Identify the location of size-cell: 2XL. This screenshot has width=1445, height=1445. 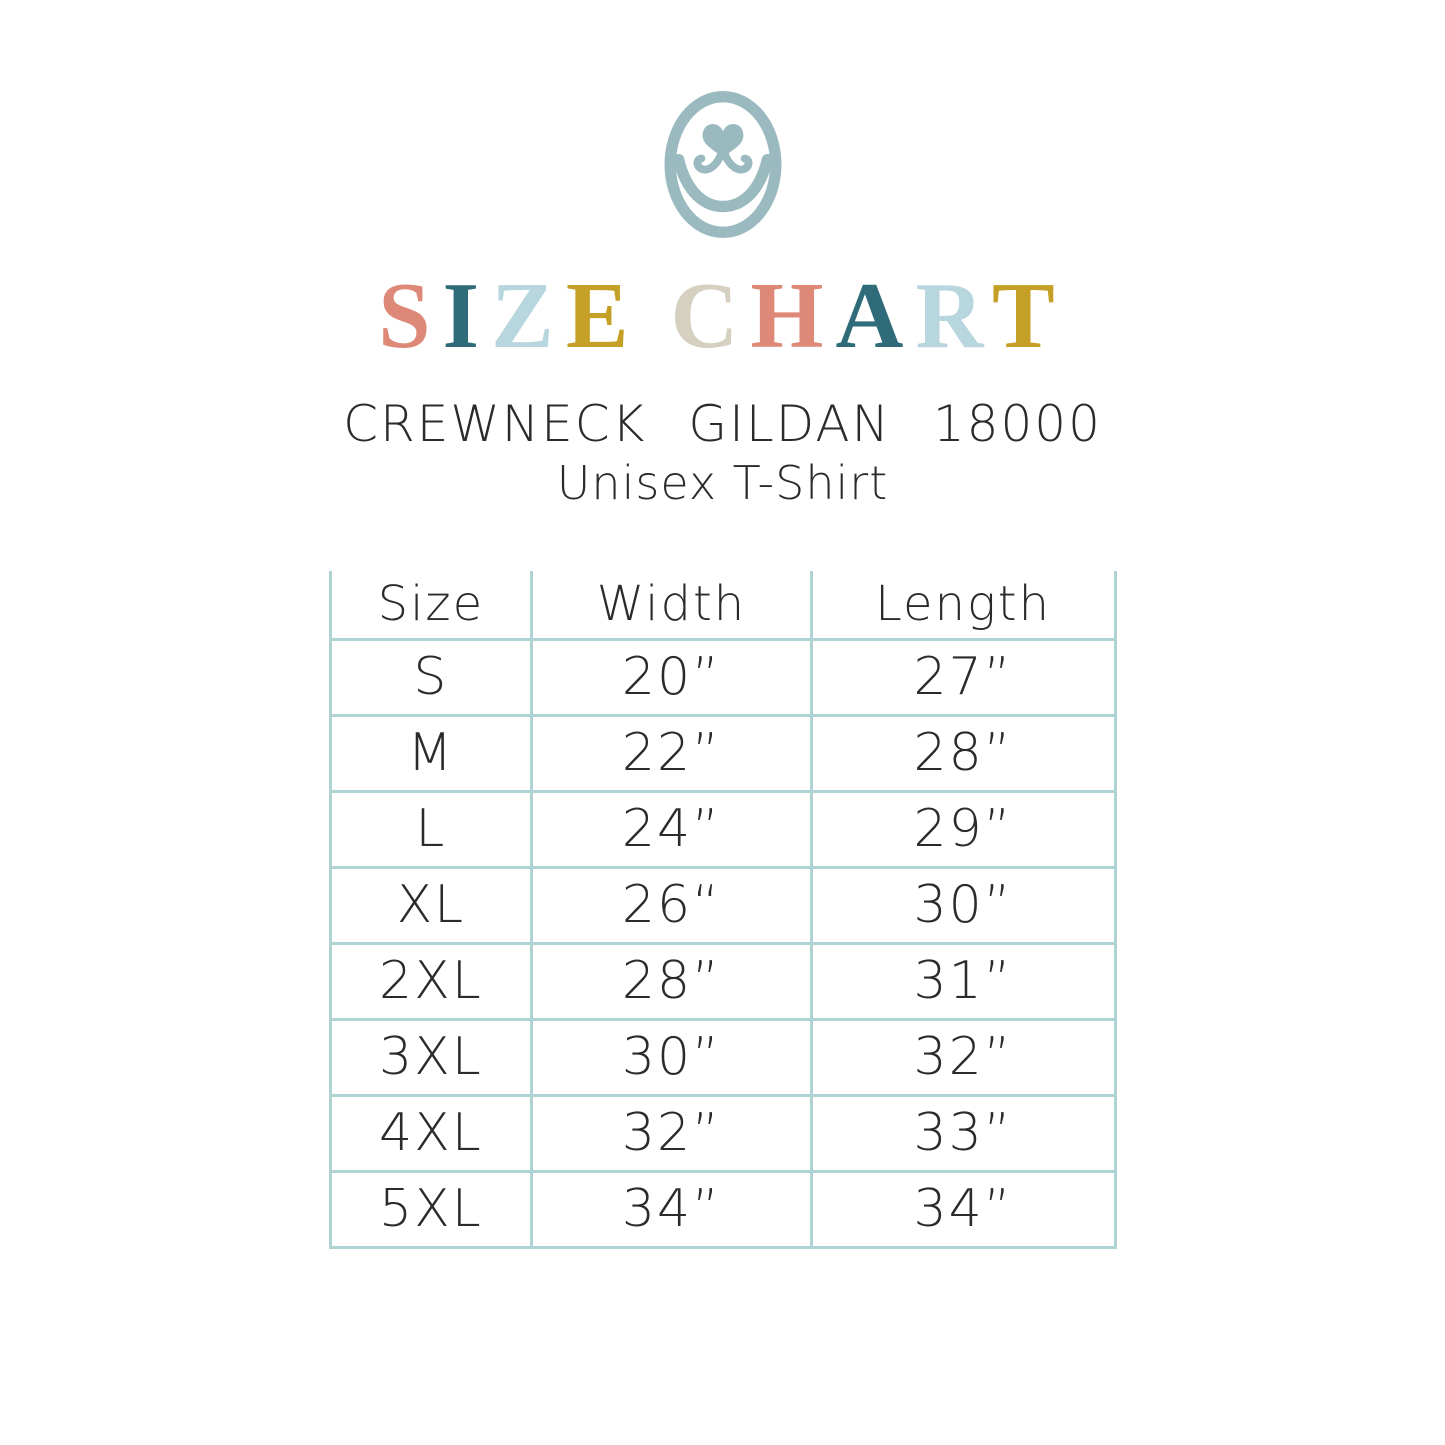
(431, 981).